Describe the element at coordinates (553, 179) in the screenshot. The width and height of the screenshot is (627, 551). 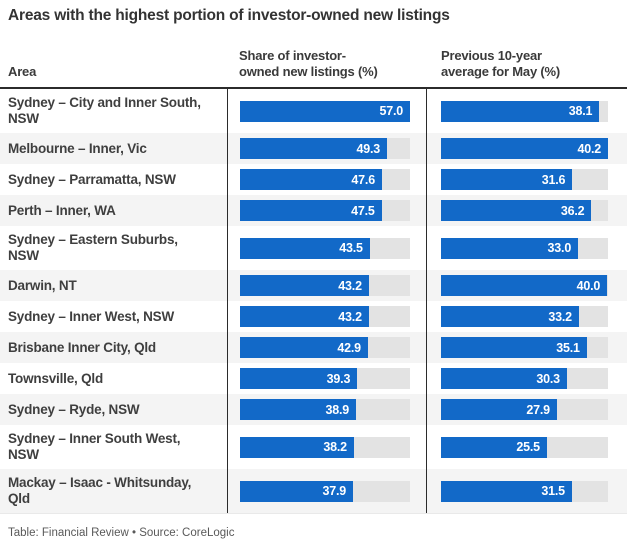
I see `average-bar-value-label: 31.6` at that location.